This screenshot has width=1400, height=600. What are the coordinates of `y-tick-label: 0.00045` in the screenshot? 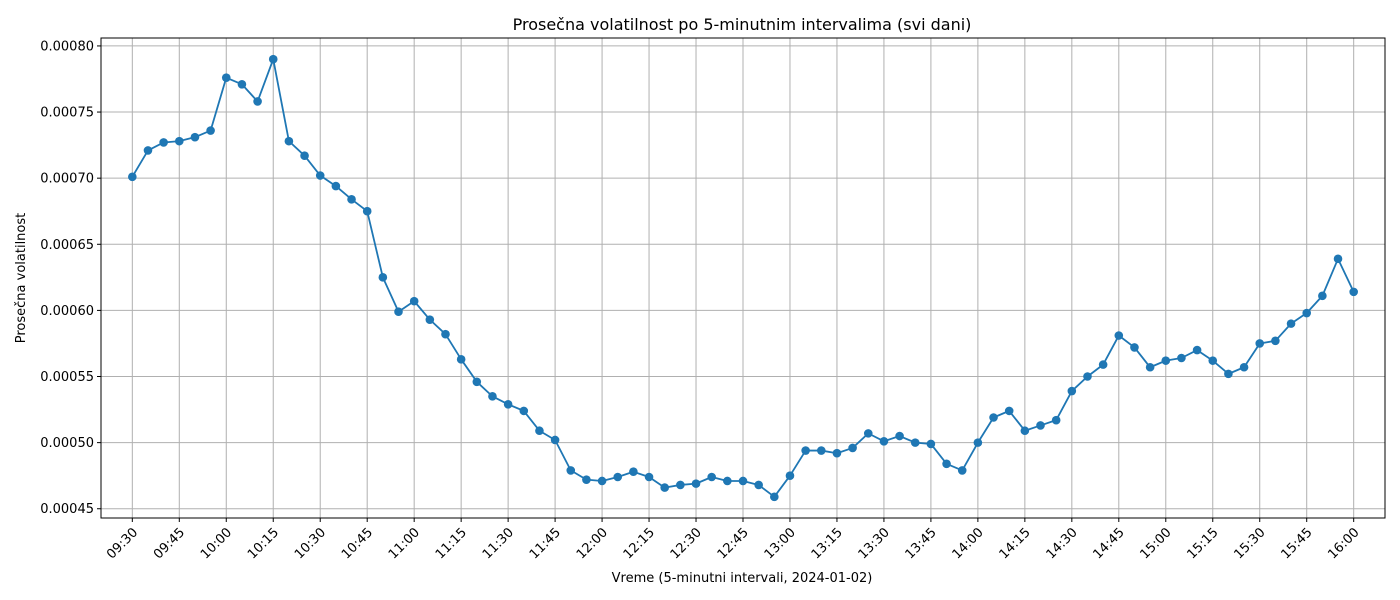 It's located at (67, 509).